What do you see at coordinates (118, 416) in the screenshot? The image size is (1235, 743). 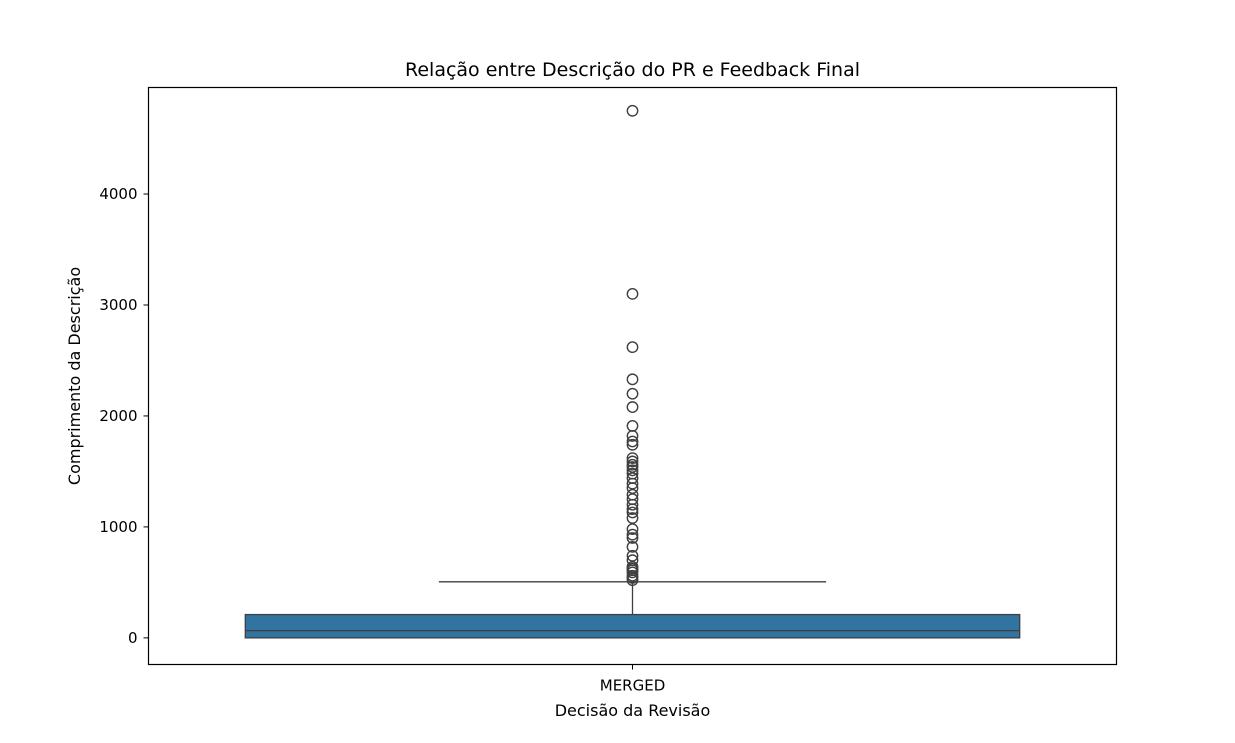 I see `y-tick-label: 2000` at bounding box center [118, 416].